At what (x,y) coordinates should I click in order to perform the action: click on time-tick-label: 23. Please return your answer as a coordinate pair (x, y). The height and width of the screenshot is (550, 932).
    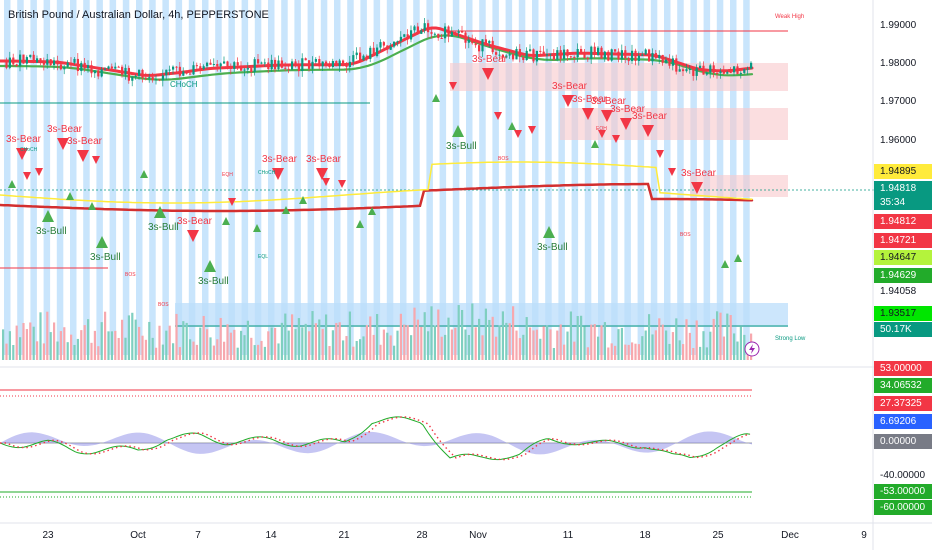
    Looking at the image, I should click on (48, 535).